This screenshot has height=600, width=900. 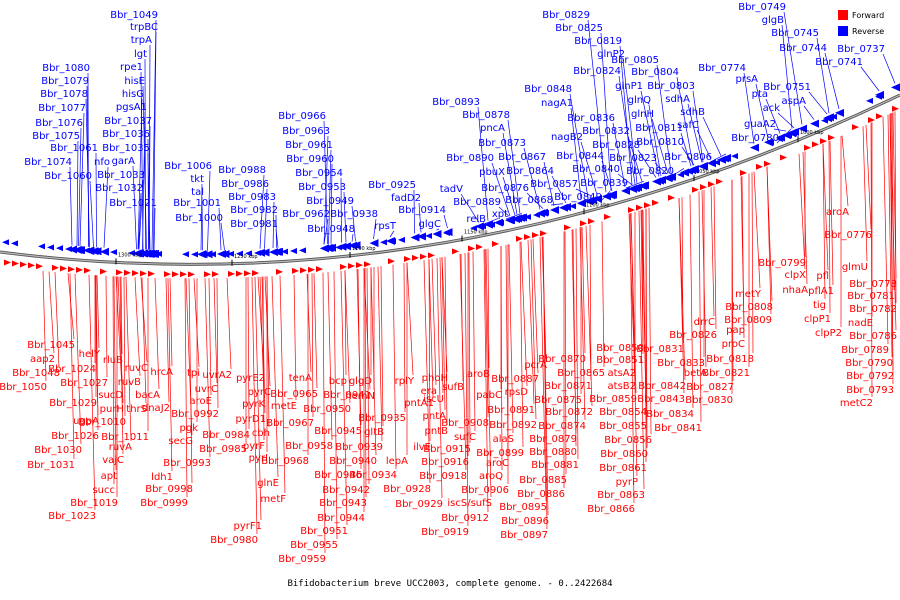 I want to click on forward-gene-label-bbr-0939: Bbr_0939, so click(x=359, y=447).